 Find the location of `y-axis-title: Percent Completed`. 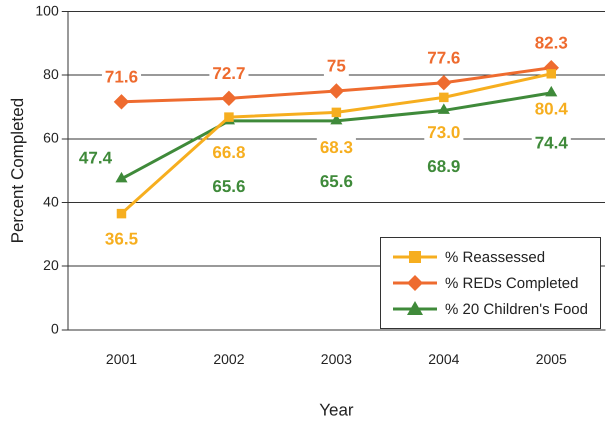

y-axis-title: Percent Completed is located at coordinates (17, 171).